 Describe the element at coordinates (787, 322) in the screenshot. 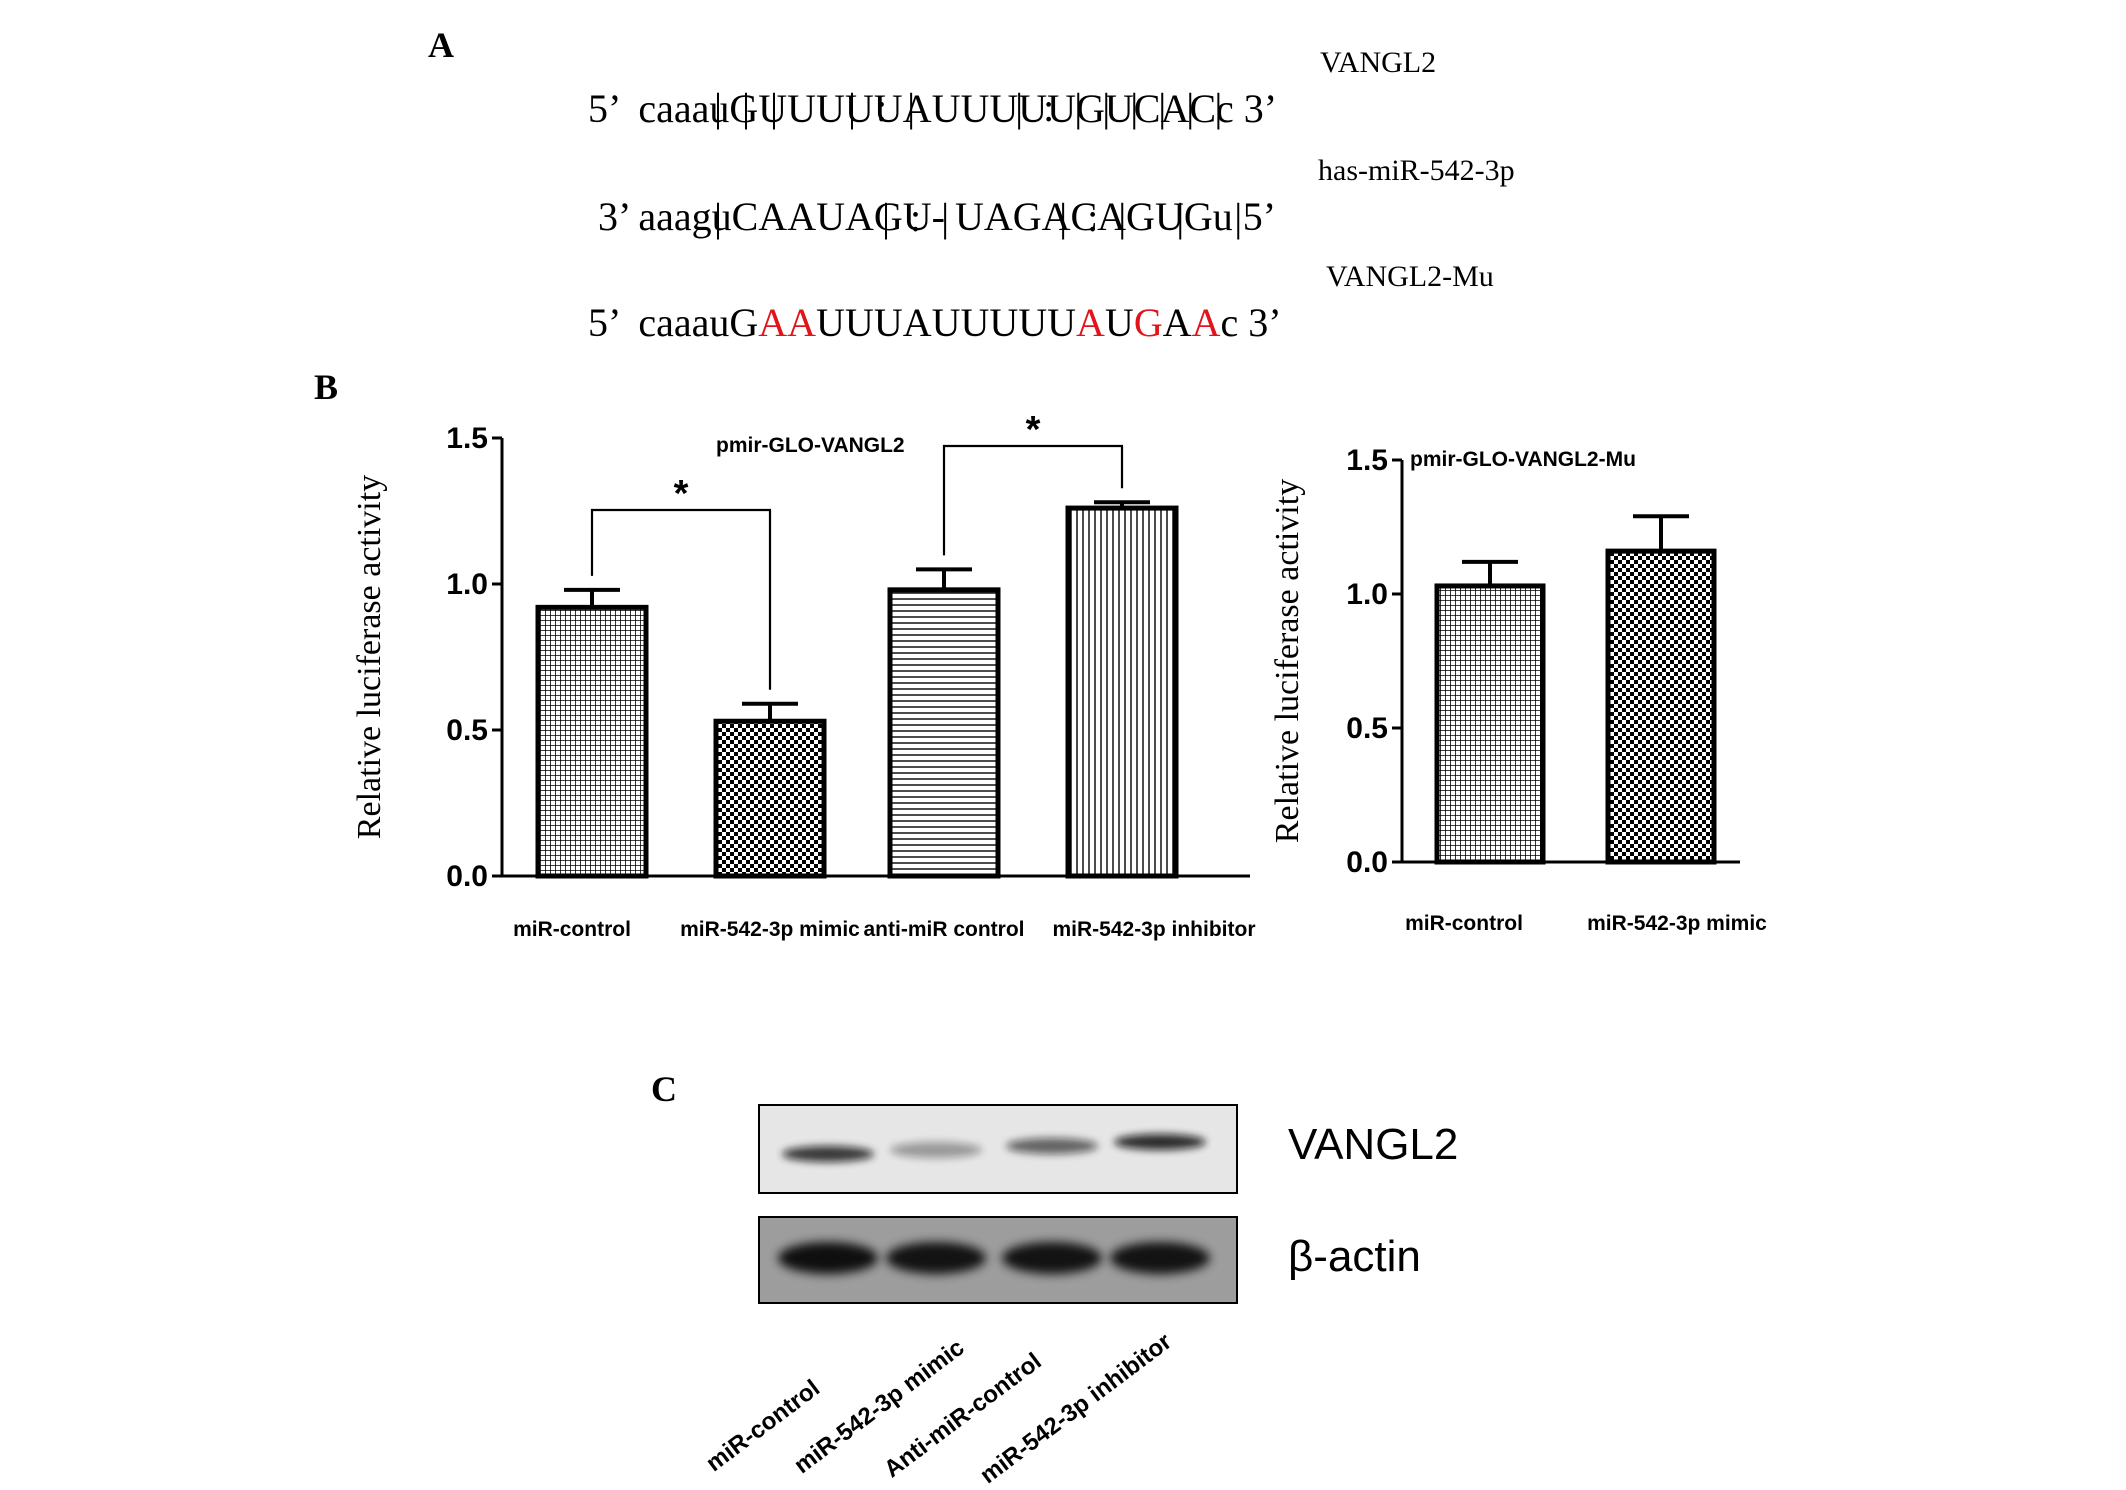

I see `mutated-base: AA` at that location.